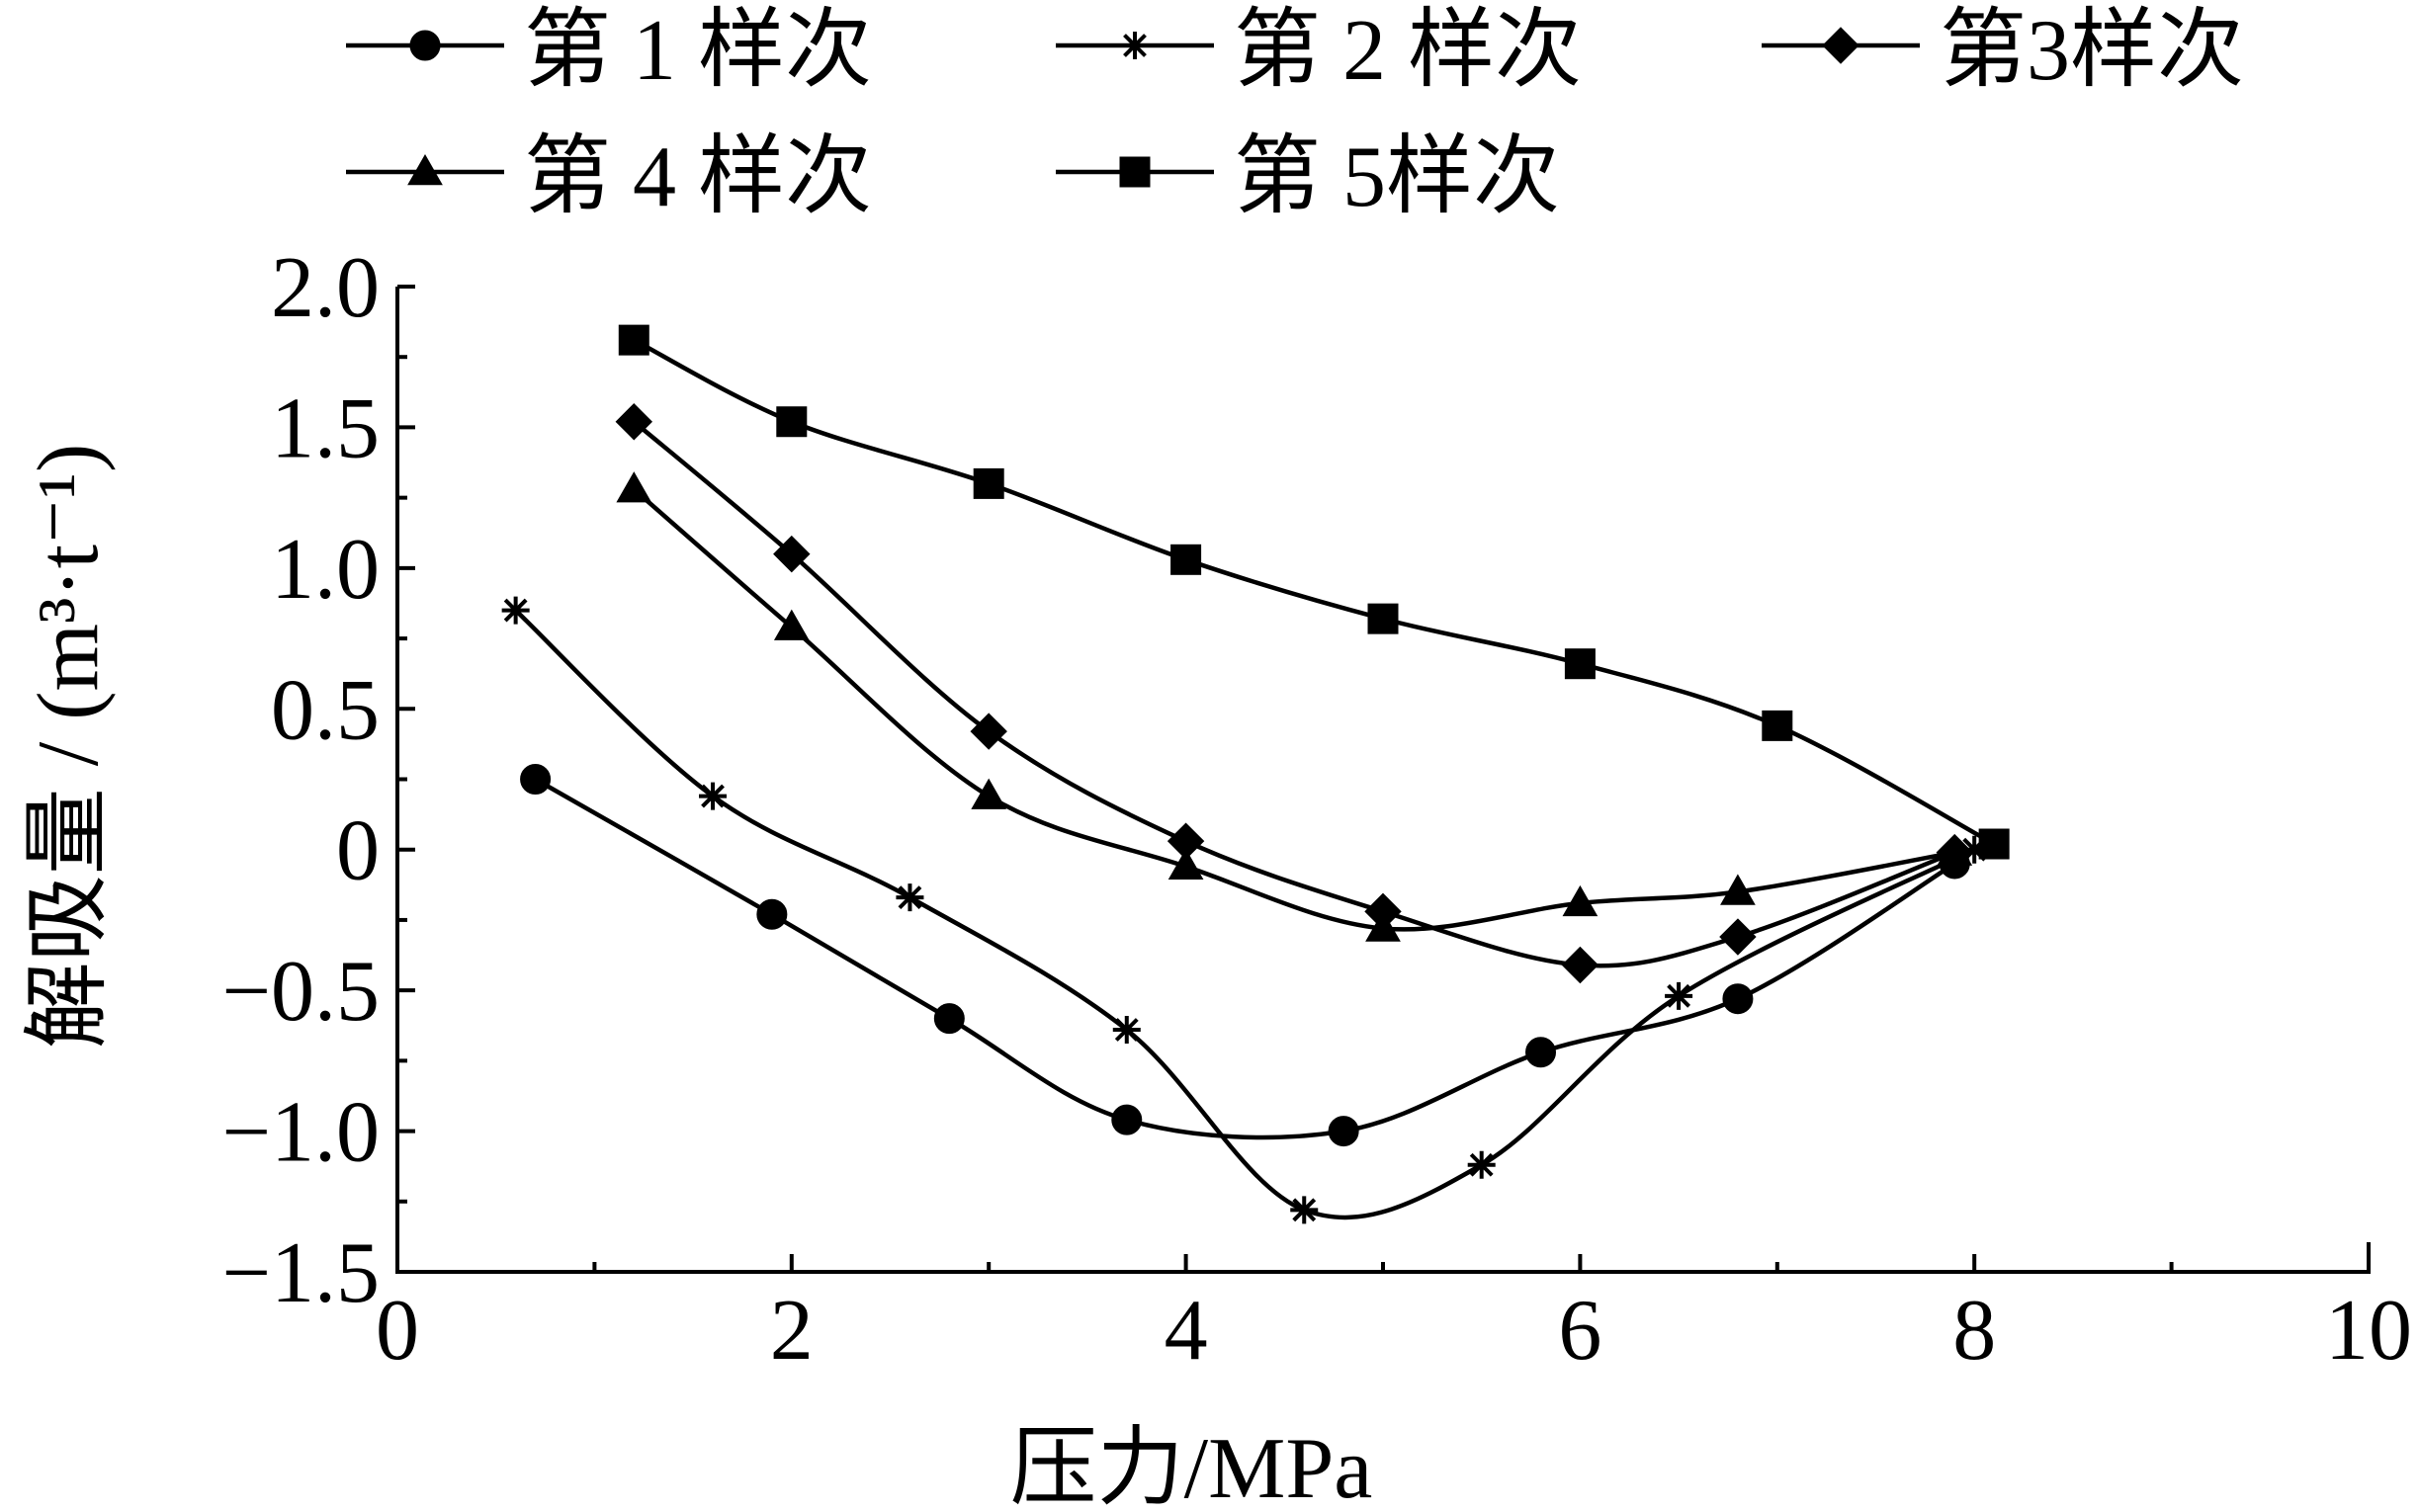 The height and width of the screenshot is (1512, 2420). I want to click on legend-item-4: 第 4 样次, so click(609, 177).